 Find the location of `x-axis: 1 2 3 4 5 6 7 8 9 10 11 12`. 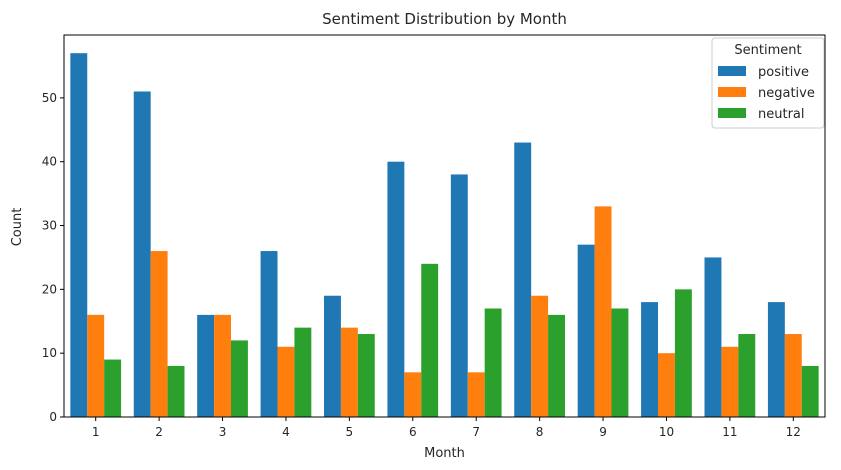

x-axis: 1 2 3 4 5 6 7 8 9 10 11 12 is located at coordinates (446, 428).